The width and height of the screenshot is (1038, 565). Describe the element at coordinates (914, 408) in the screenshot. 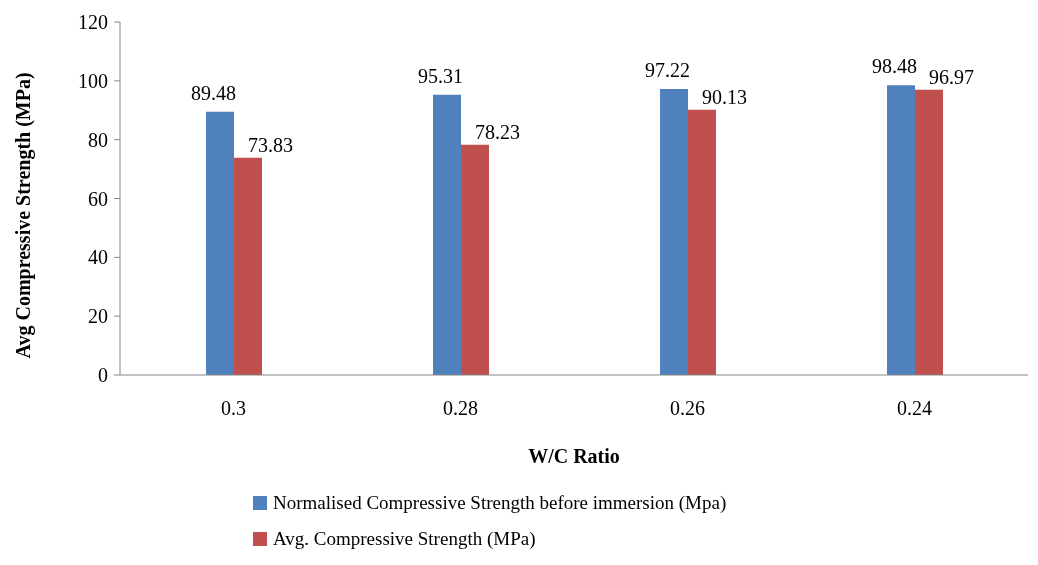

I see `x-tick-label: 0.24` at that location.